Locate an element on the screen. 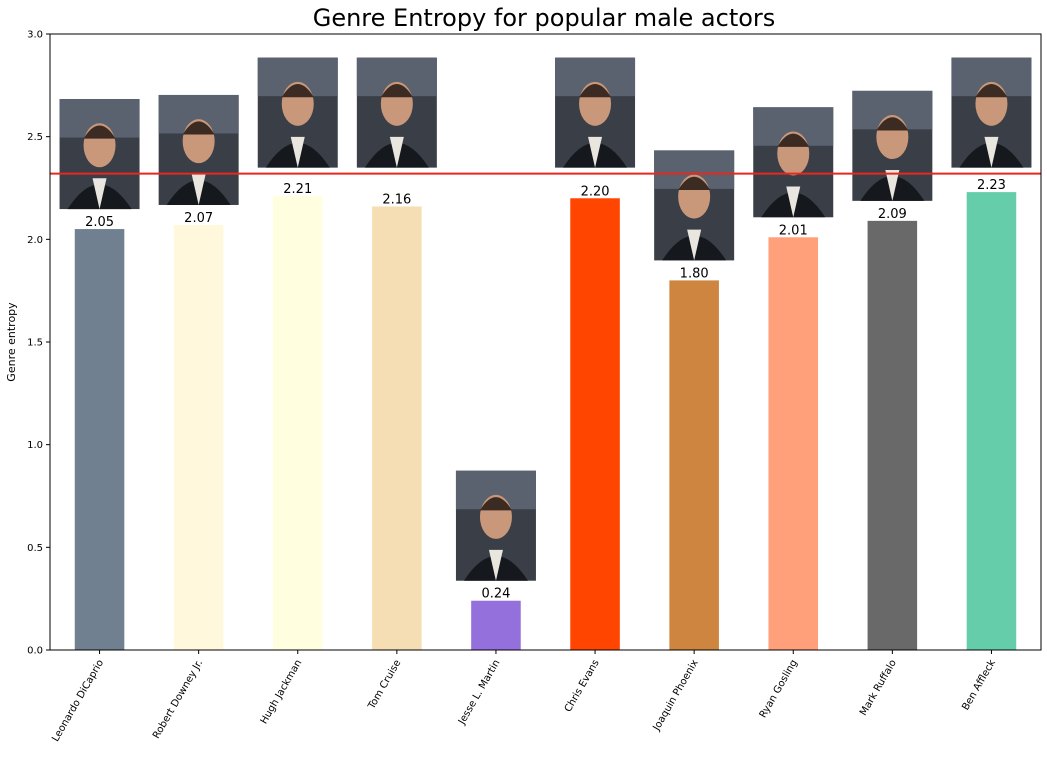  x-tick-label: Ryan Gosling is located at coordinates (779, 689).